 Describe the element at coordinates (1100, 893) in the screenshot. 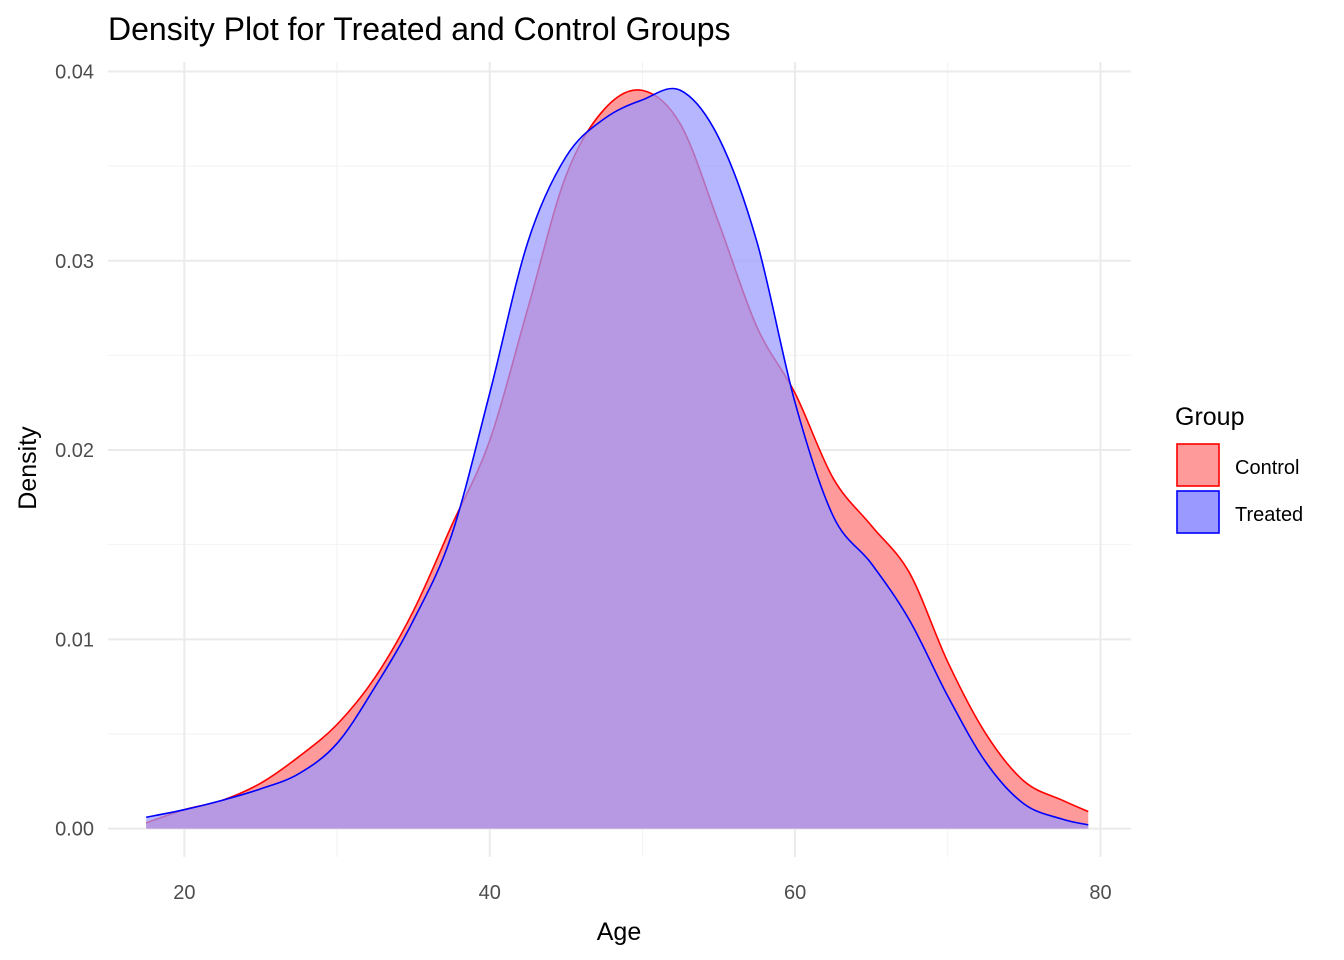

I see `x-tick-label: 80` at that location.